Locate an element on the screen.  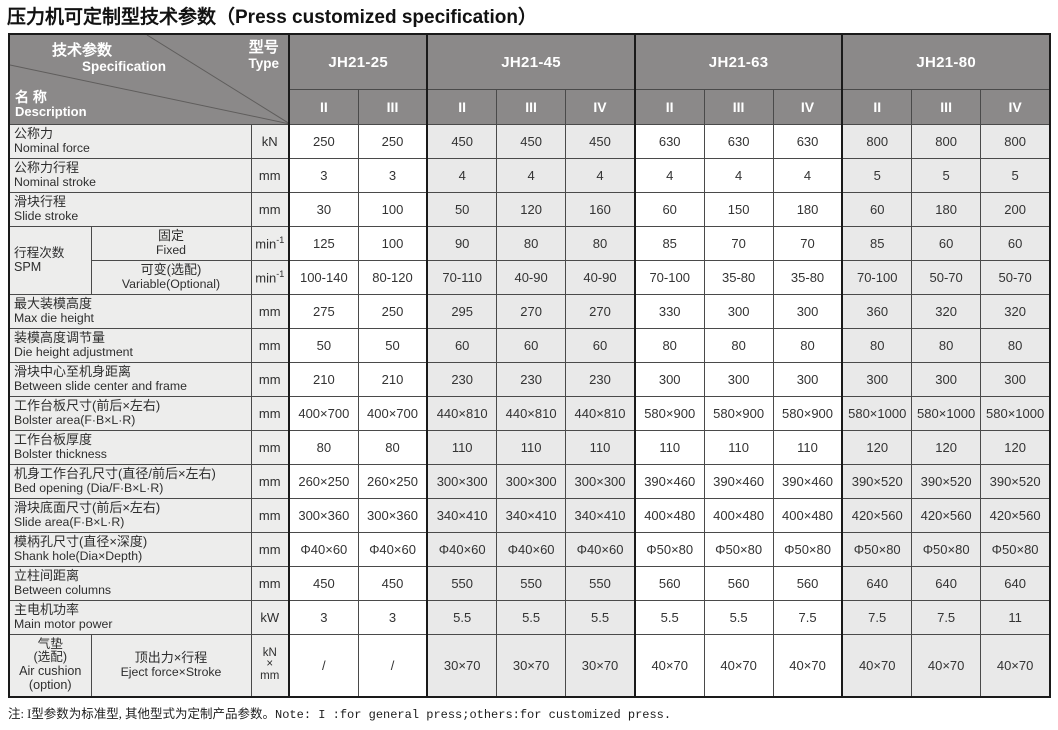
value-cell: 300 is located at coordinates (877, 379).